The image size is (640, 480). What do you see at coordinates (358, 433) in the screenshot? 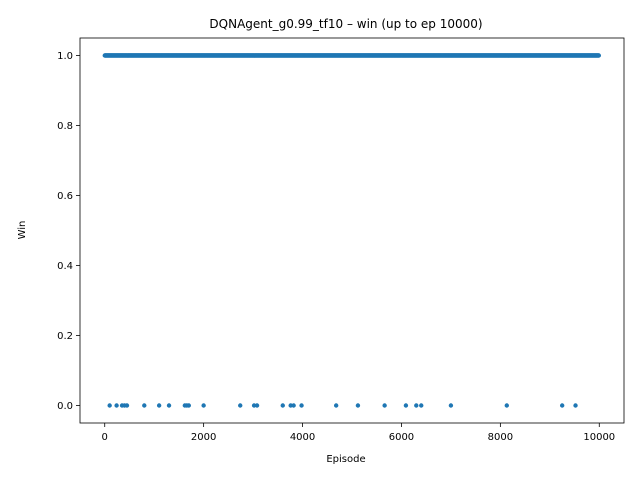
I see `x-axis: 0 2000 4000 6000 8000 10000` at bounding box center [358, 433].